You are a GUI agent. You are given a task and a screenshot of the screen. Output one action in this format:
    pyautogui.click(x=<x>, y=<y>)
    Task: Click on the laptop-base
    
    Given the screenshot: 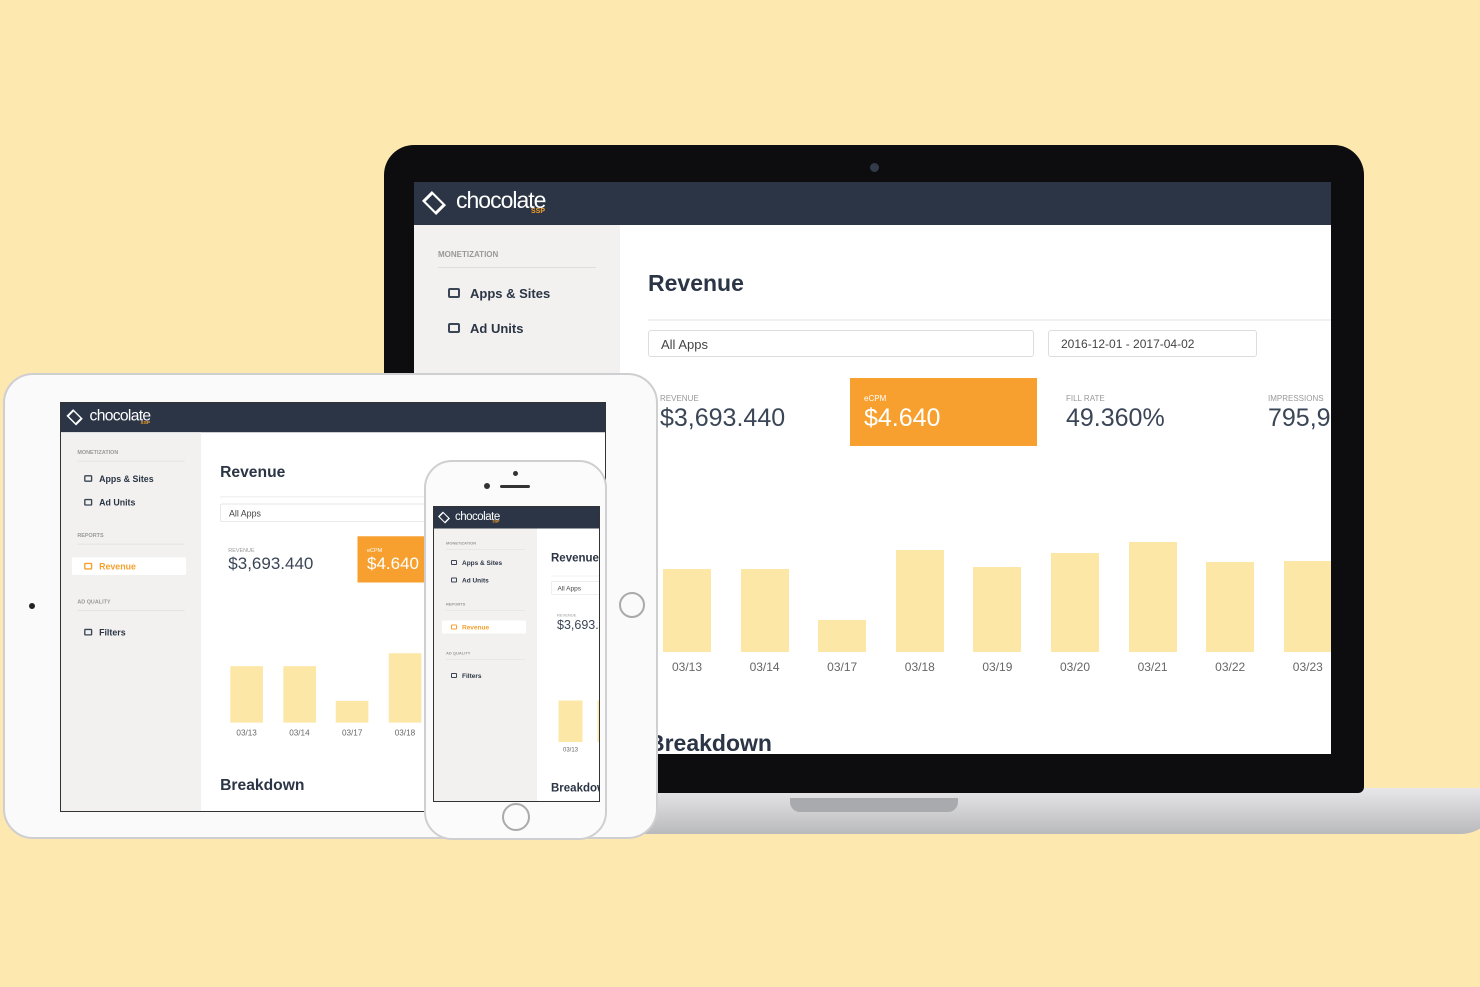 What is the action you would take?
    pyautogui.click(x=1040, y=811)
    